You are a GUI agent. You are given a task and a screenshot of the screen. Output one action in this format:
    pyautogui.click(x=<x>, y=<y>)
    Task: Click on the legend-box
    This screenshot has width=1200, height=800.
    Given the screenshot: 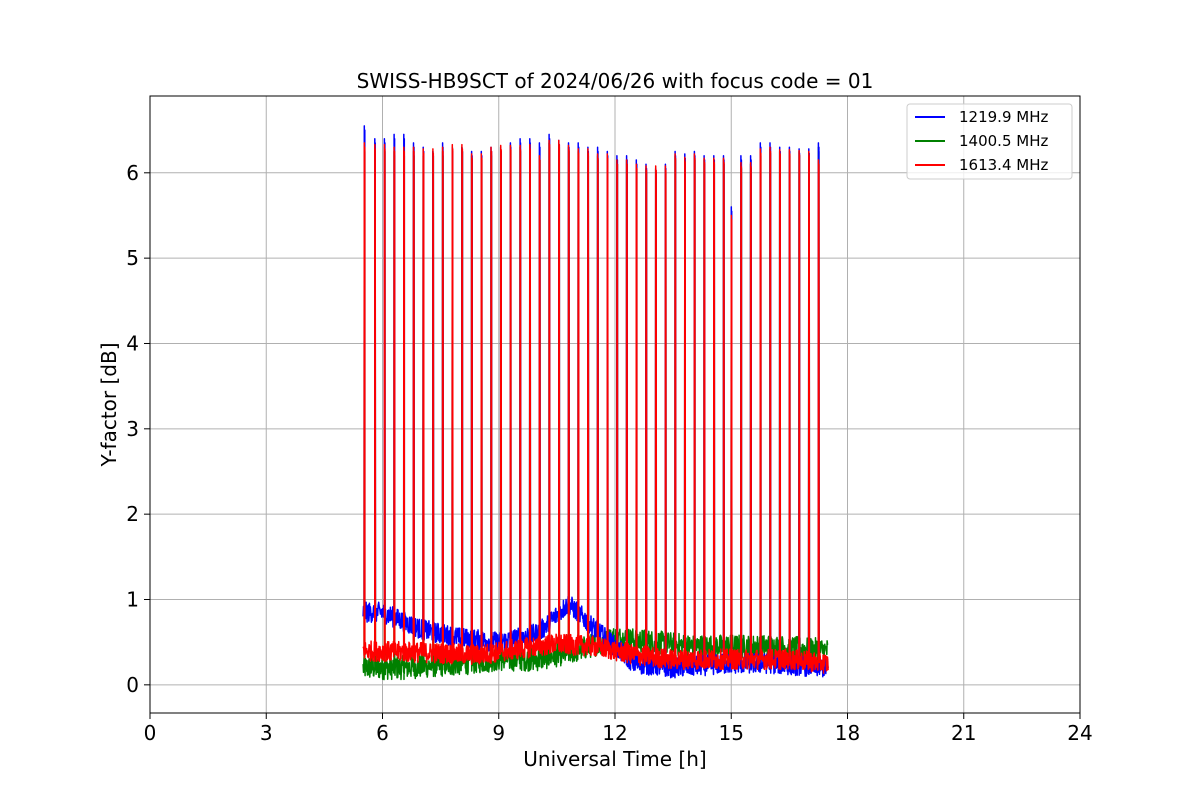 What is the action you would take?
    pyautogui.click(x=989, y=141)
    